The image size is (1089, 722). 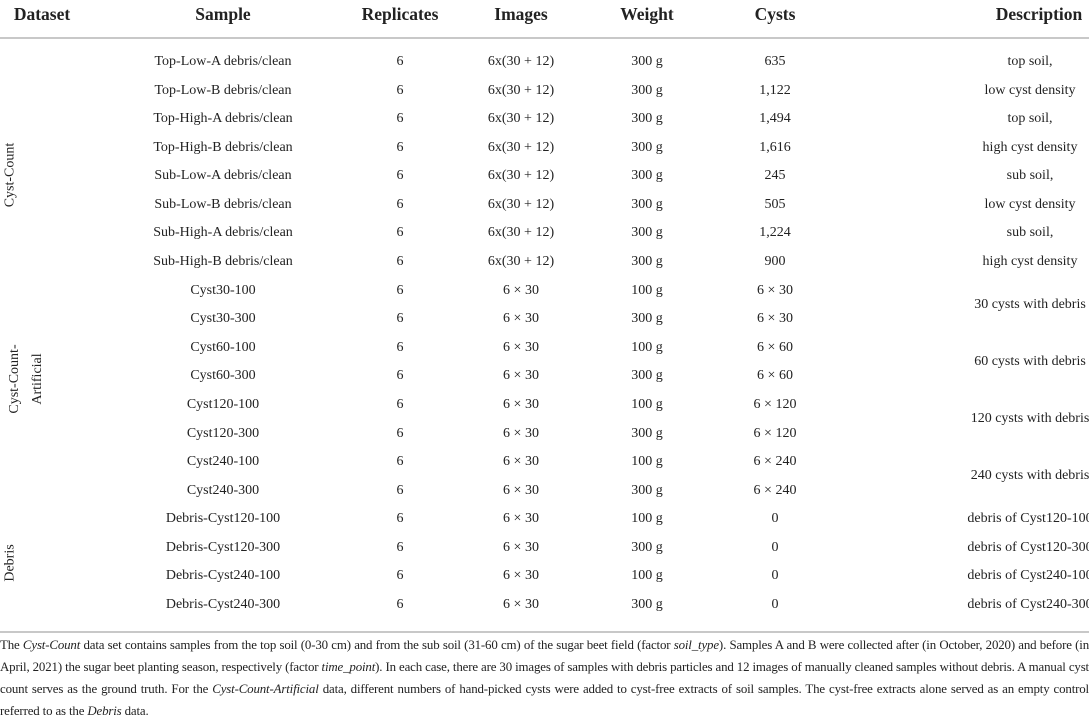 What do you see at coordinates (223, 547) in the screenshot?
I see `cell-sample: Debris-Cyst120-300` at bounding box center [223, 547].